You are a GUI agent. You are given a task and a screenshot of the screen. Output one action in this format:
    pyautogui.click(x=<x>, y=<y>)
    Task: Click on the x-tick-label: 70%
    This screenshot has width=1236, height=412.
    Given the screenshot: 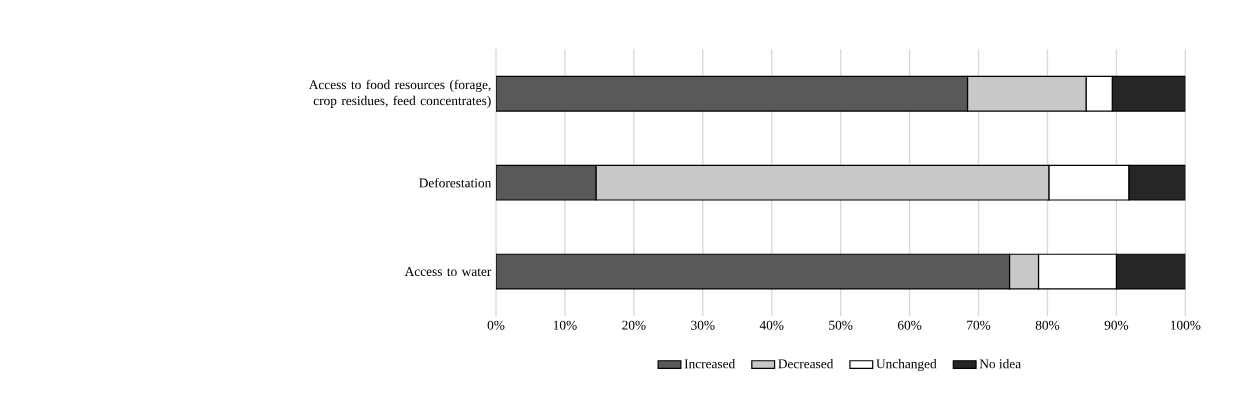 What is the action you would take?
    pyautogui.click(x=979, y=325)
    